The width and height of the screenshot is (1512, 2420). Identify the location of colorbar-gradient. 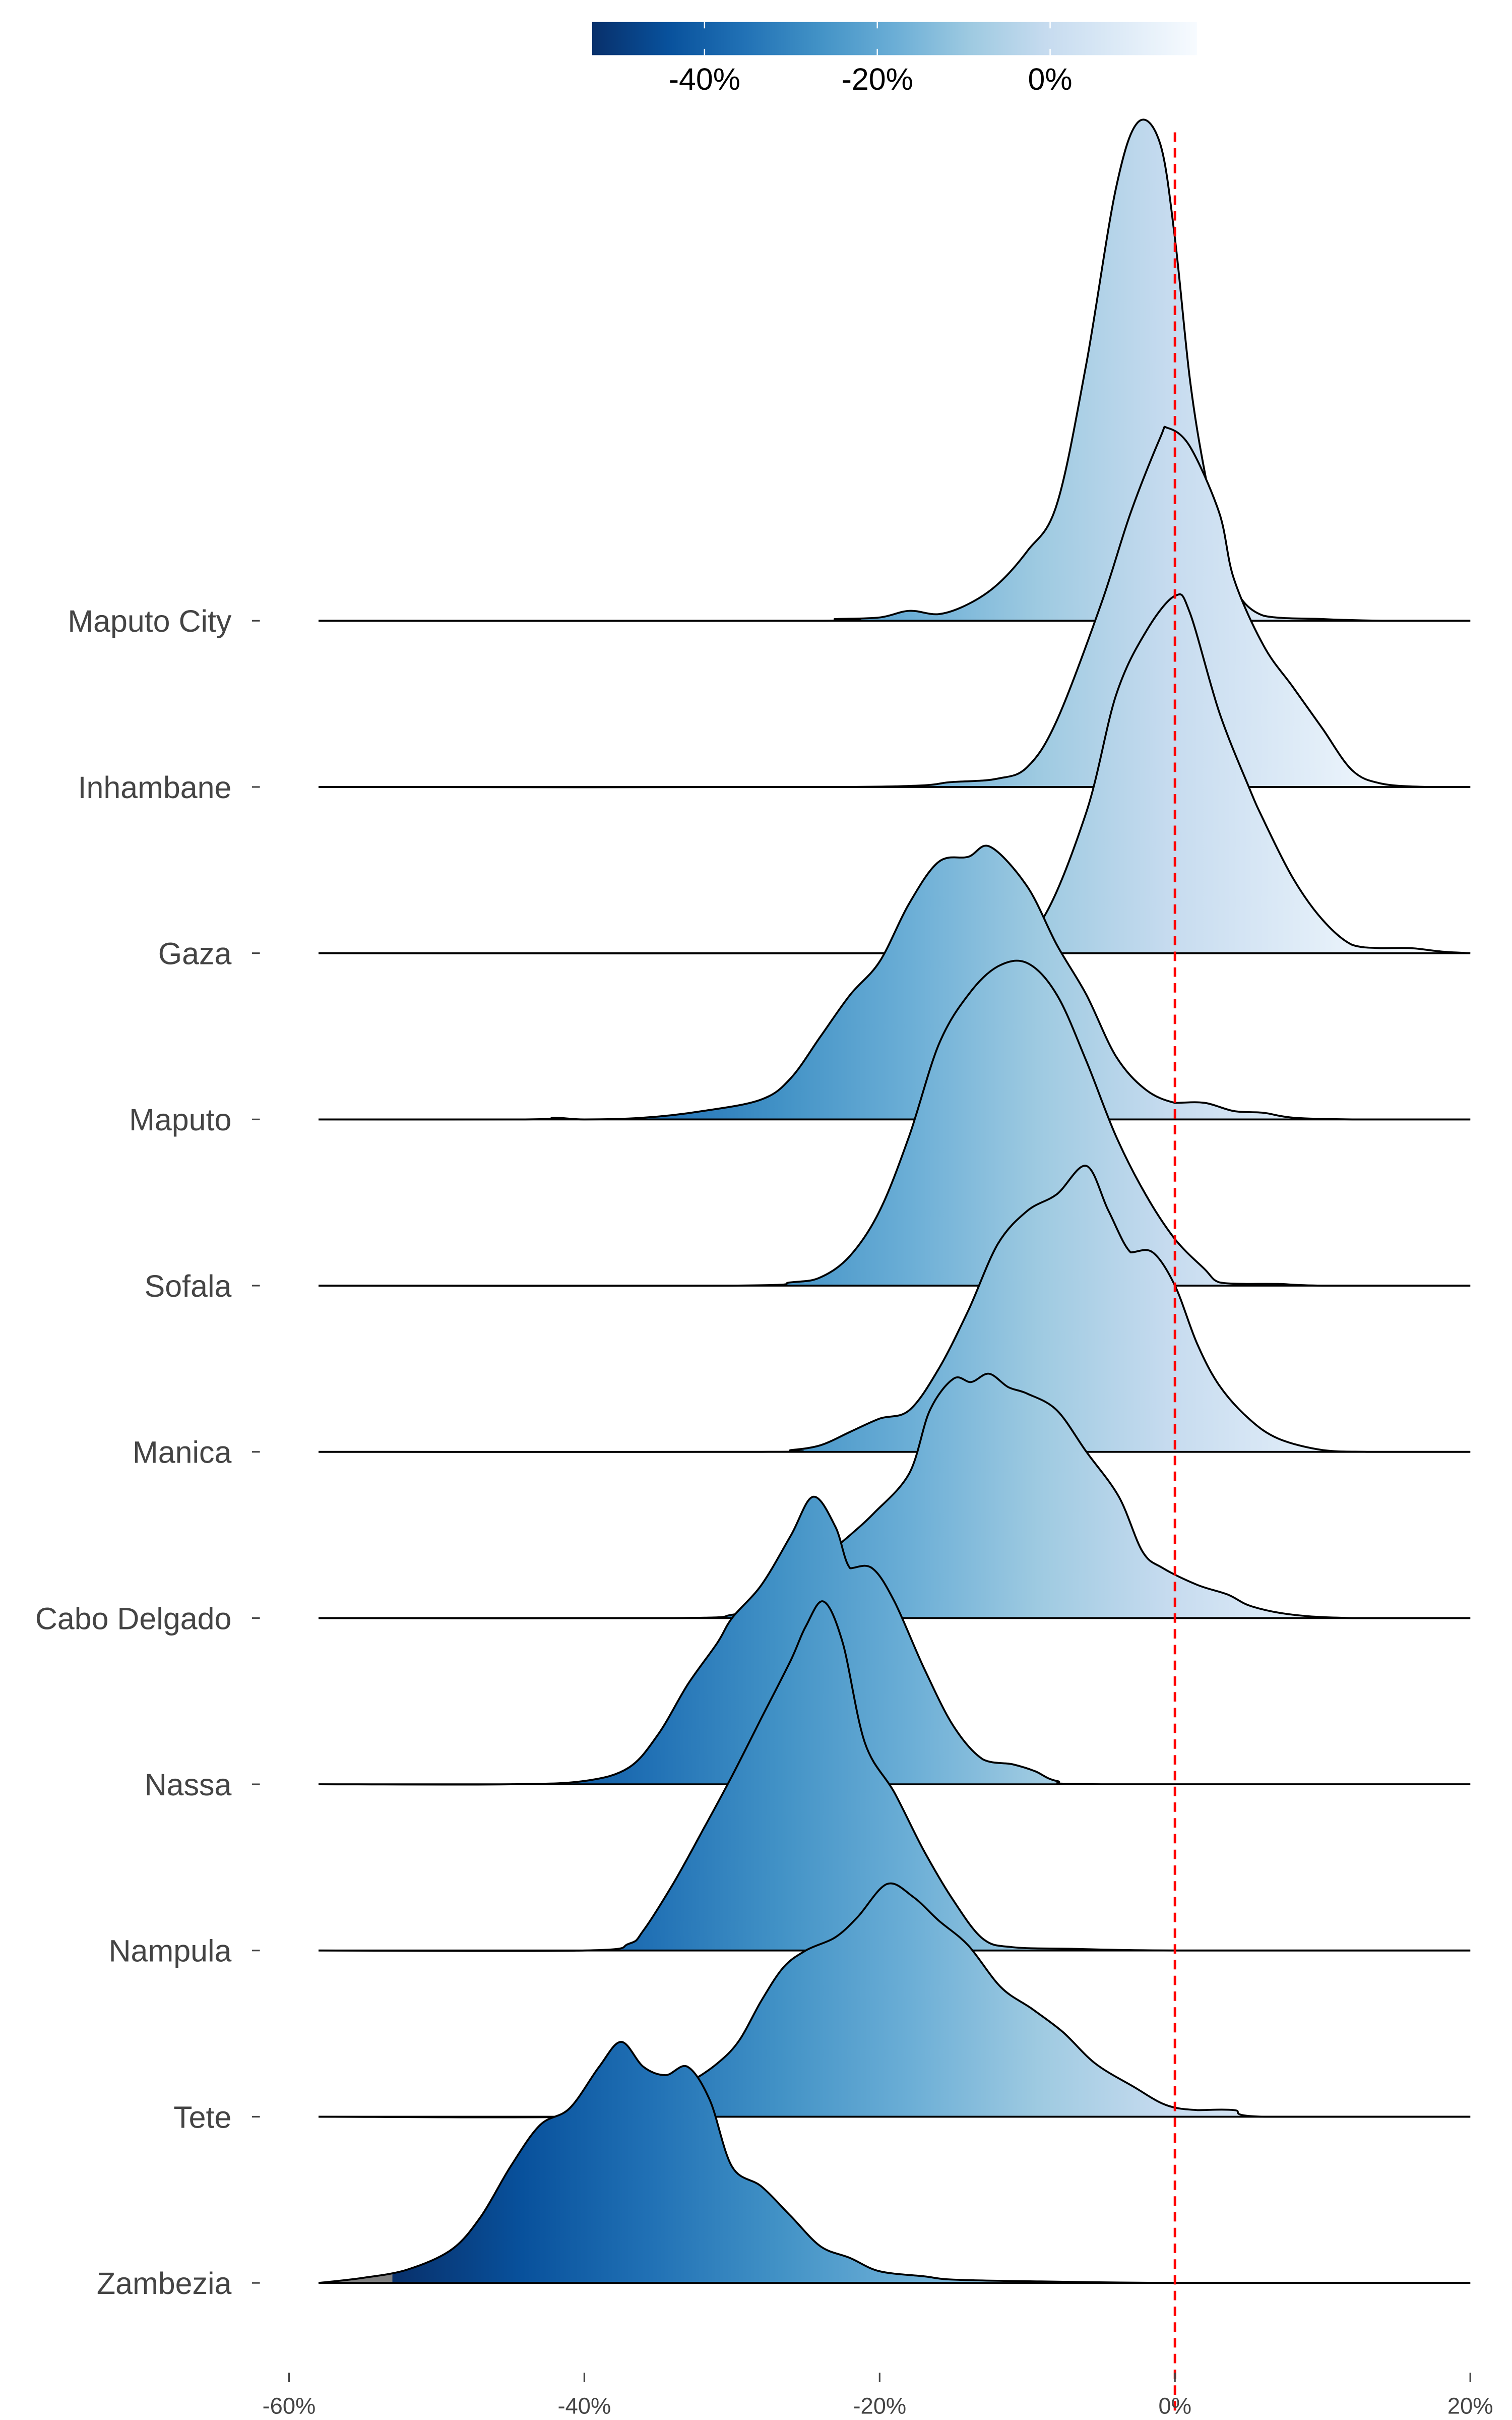
(895, 38).